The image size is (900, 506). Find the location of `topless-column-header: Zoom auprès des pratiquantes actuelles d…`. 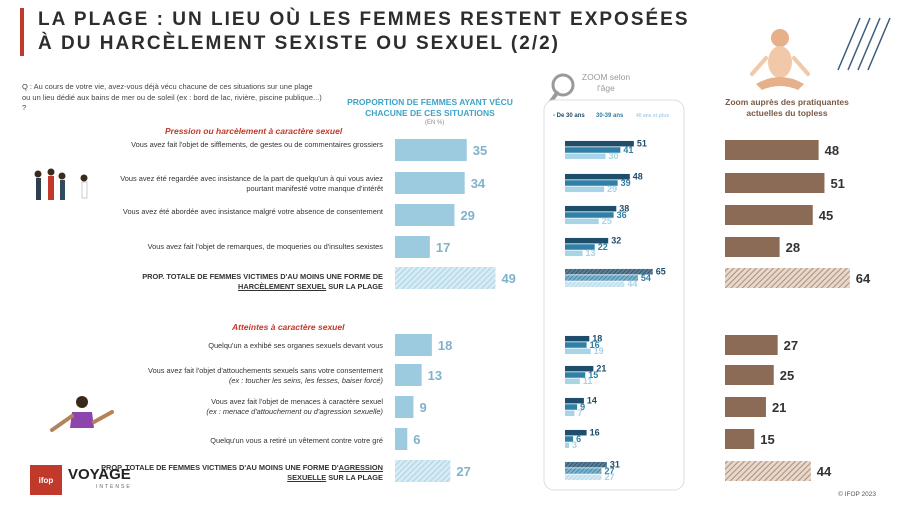

topless-column-header: Zoom auprès des pratiquantes actuelles d… is located at coordinates (787, 107).